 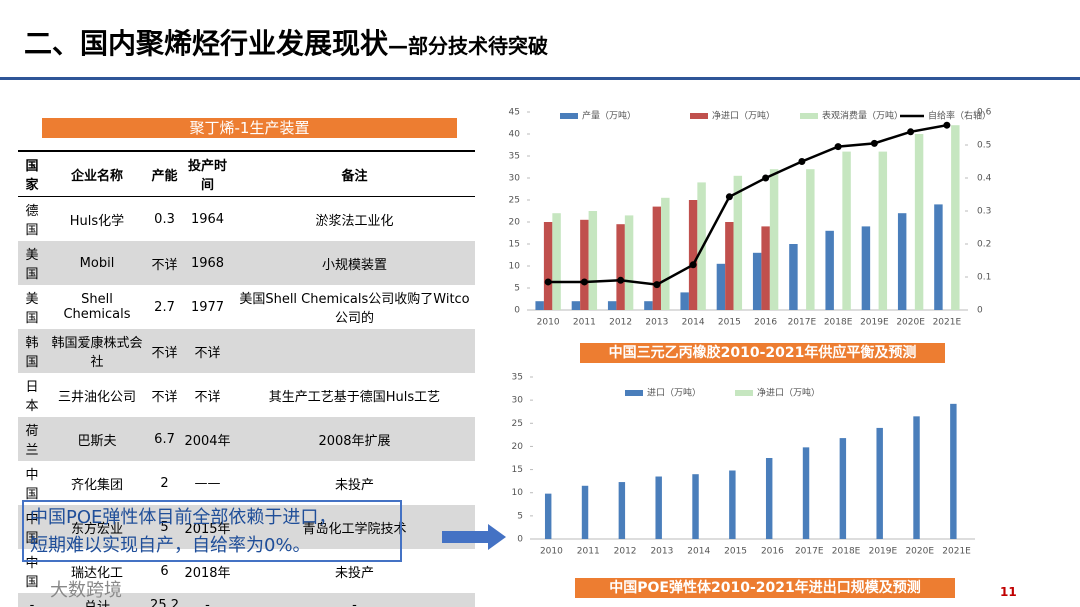 I want to click on x-tick-label: 2016, so click(x=772, y=552).